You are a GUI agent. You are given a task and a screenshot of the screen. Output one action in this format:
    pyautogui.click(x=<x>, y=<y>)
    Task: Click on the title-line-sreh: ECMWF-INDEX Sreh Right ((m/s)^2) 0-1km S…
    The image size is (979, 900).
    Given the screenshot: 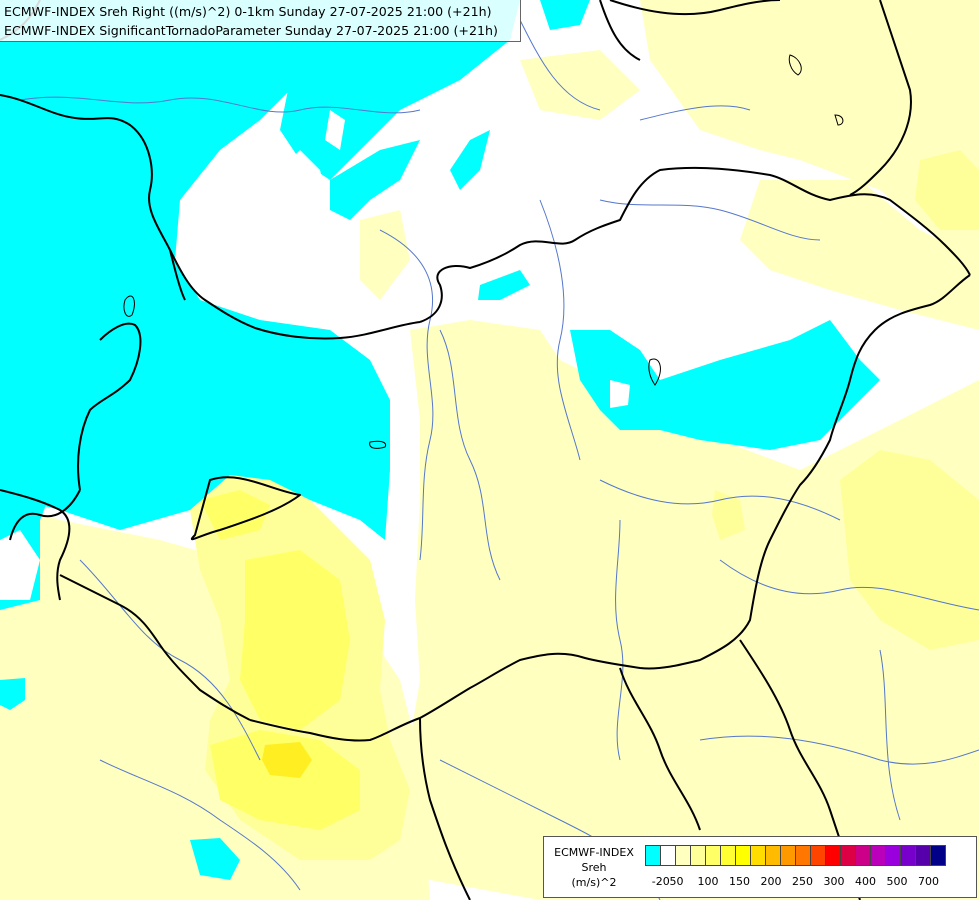 What is the action you would take?
    pyautogui.click(x=248, y=11)
    